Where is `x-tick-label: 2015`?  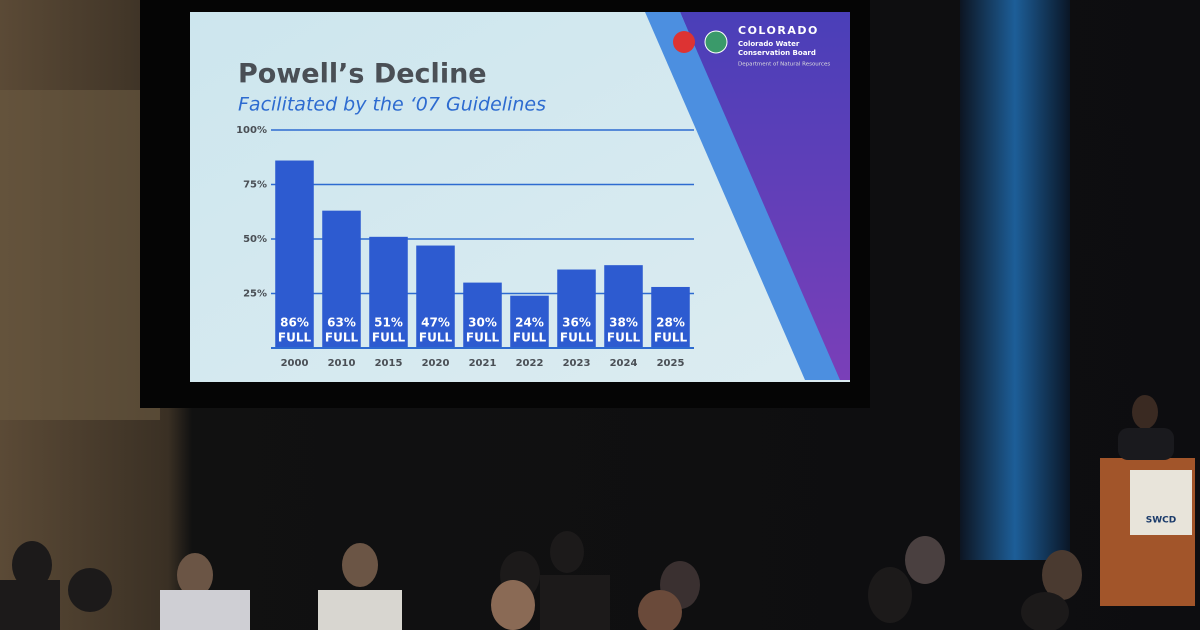 x-tick-label: 2015 is located at coordinates (389, 363).